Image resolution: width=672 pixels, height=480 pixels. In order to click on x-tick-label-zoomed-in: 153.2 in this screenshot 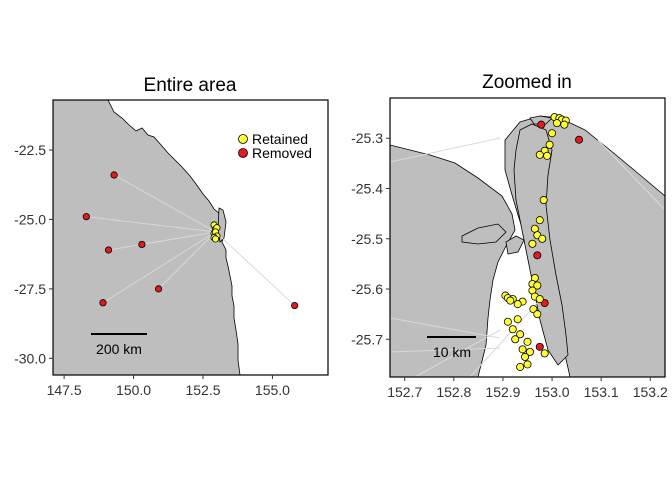, I will do `click(650, 392)`.